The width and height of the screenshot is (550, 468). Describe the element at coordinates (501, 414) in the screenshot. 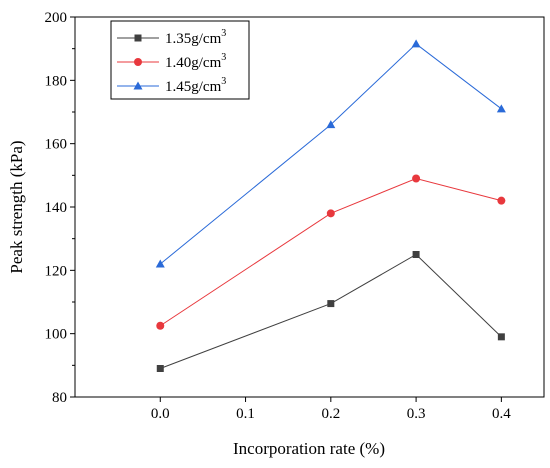

I see `x-tick-label: 0.4` at that location.